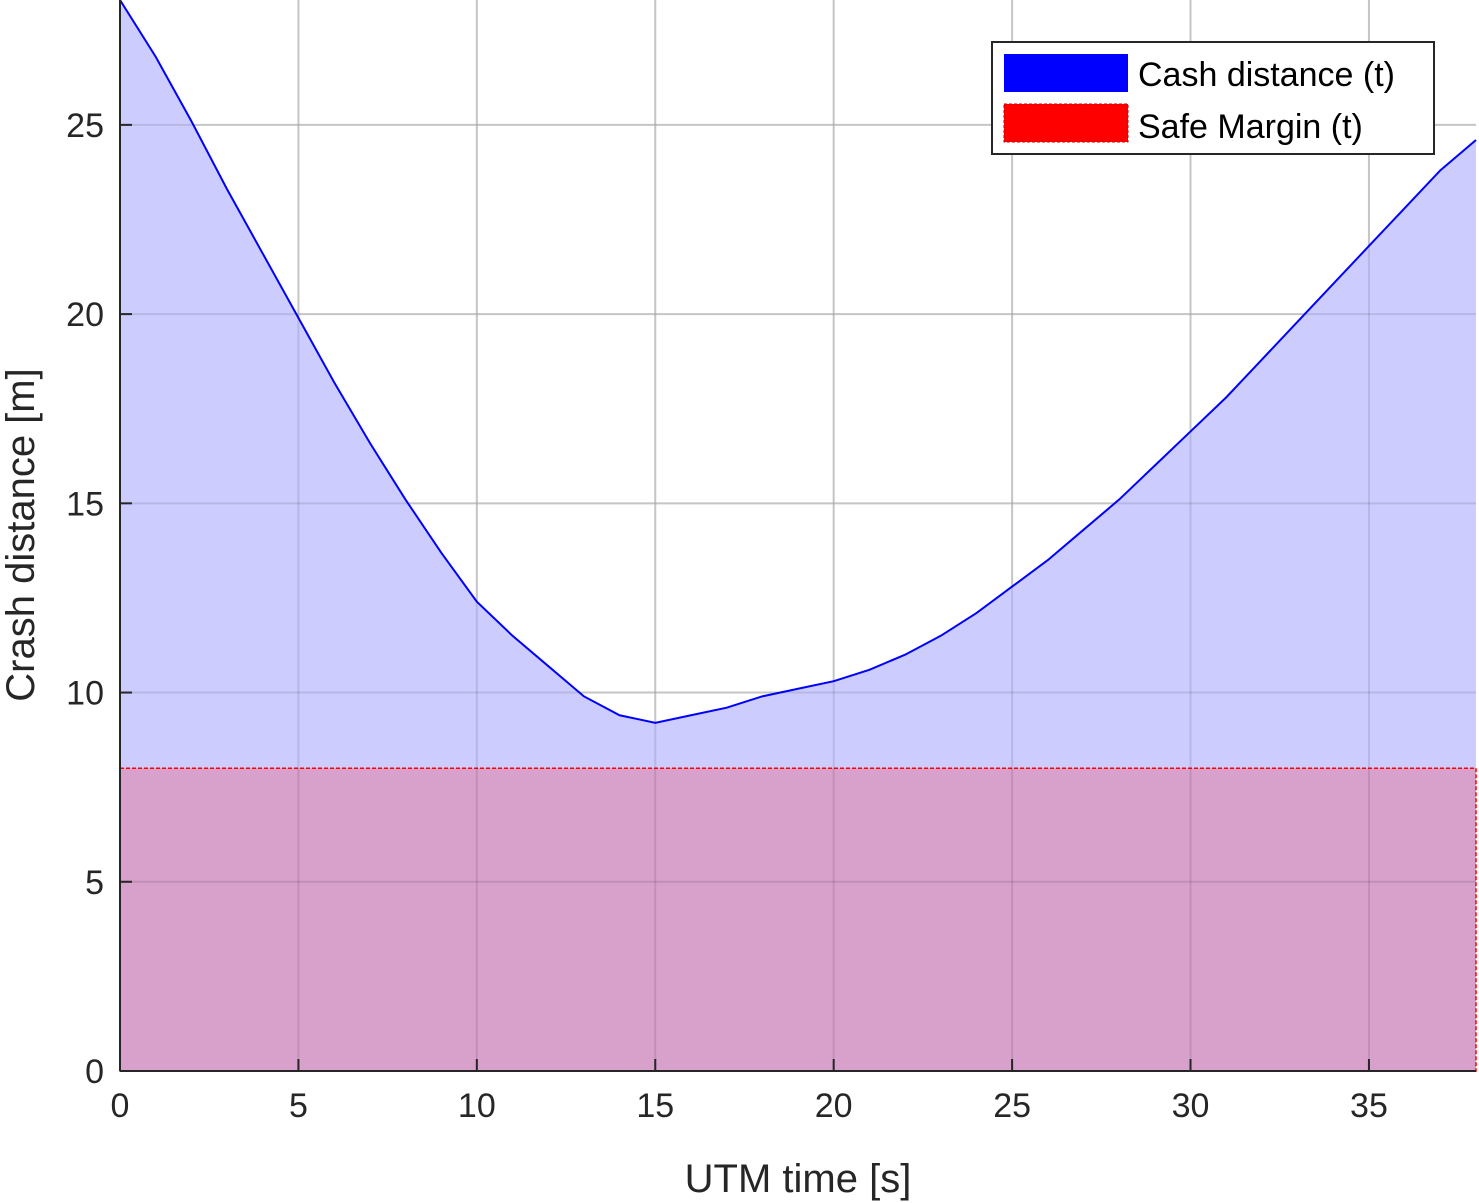 The image size is (1479, 1203). I want to click on x-tick-label: 25, so click(1012, 1106).